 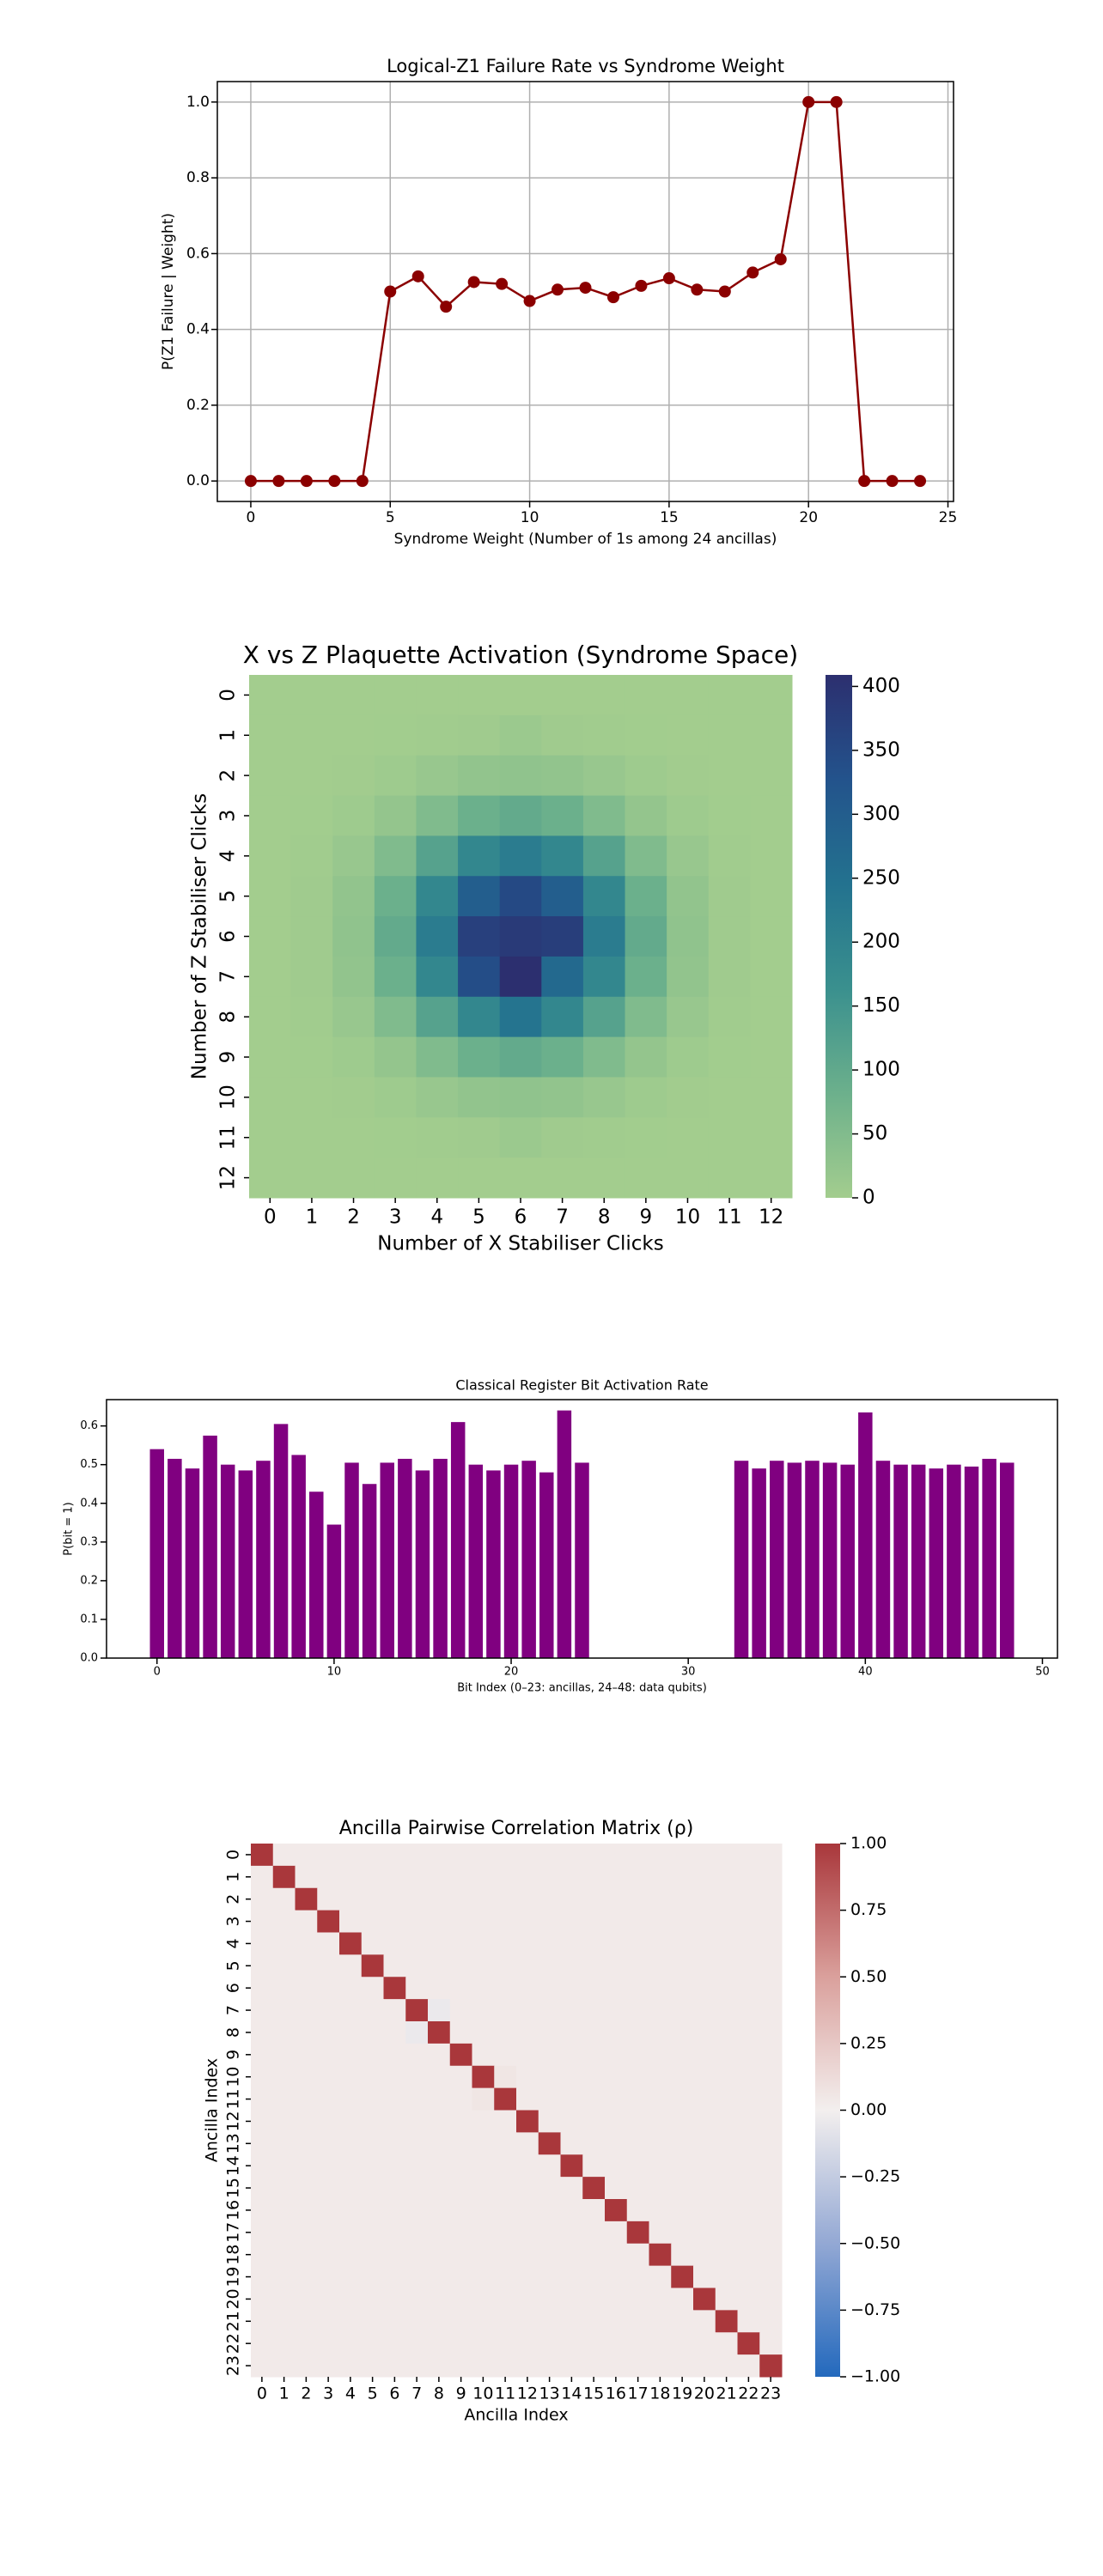 What do you see at coordinates (233, 1922) in the screenshot?
I see `y-tick-label: 3` at bounding box center [233, 1922].